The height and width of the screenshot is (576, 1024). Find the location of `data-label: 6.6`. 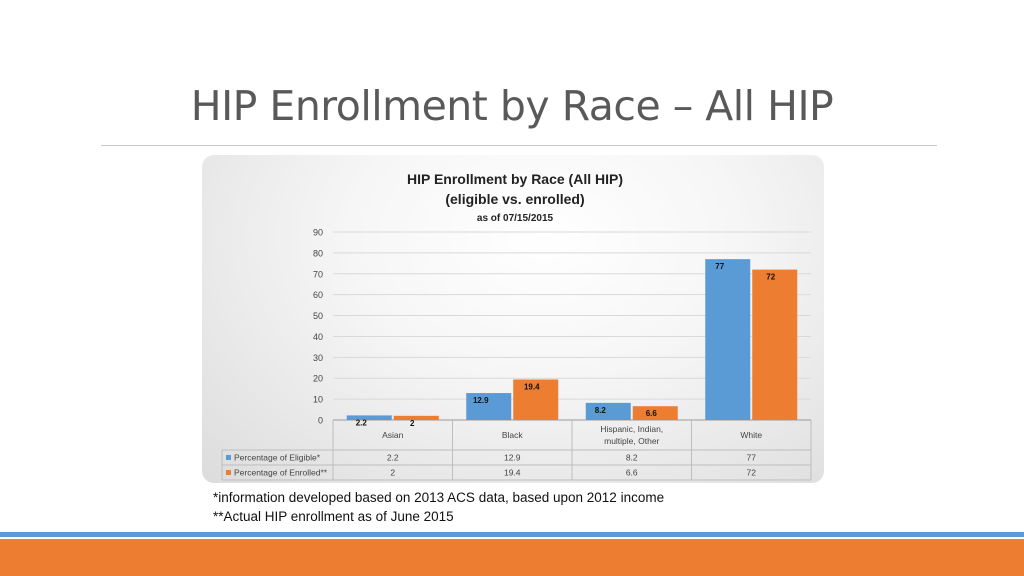

data-label: 6.6 is located at coordinates (652, 413).